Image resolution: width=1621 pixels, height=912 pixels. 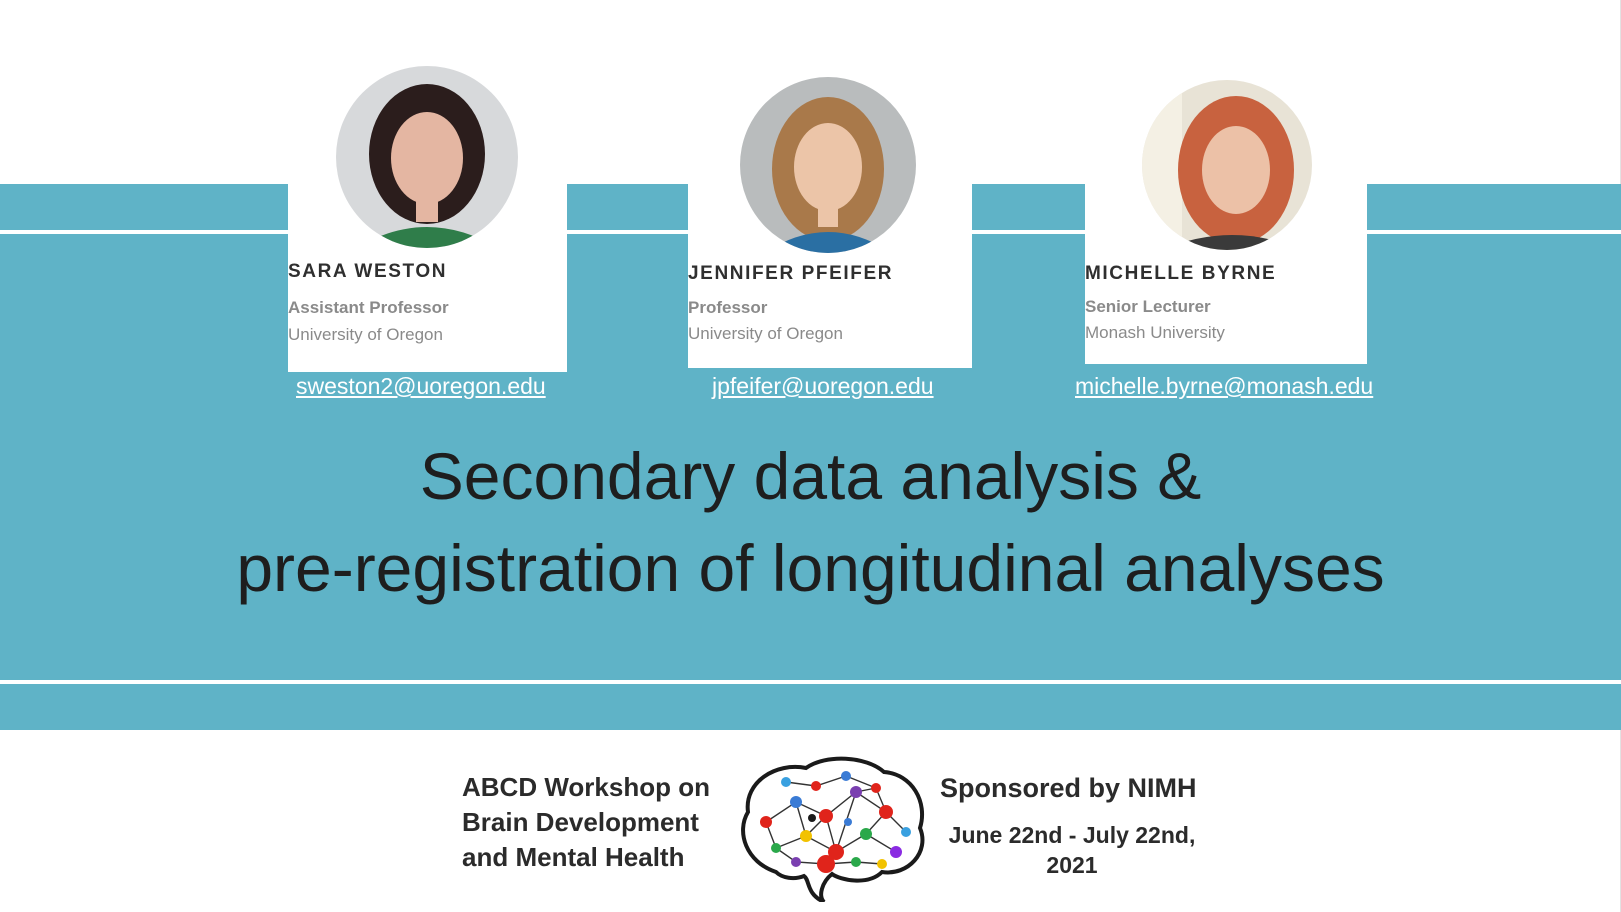 I want to click on speaker-email-link: jpfeifer@uoregon.edu, so click(x=823, y=386).